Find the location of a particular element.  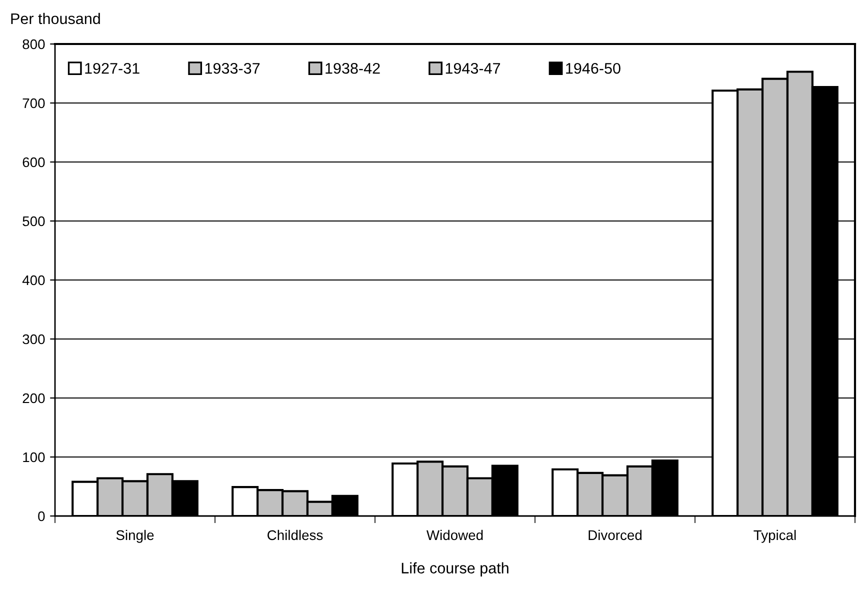

legend-label: 1946-50 is located at coordinates (593, 68).